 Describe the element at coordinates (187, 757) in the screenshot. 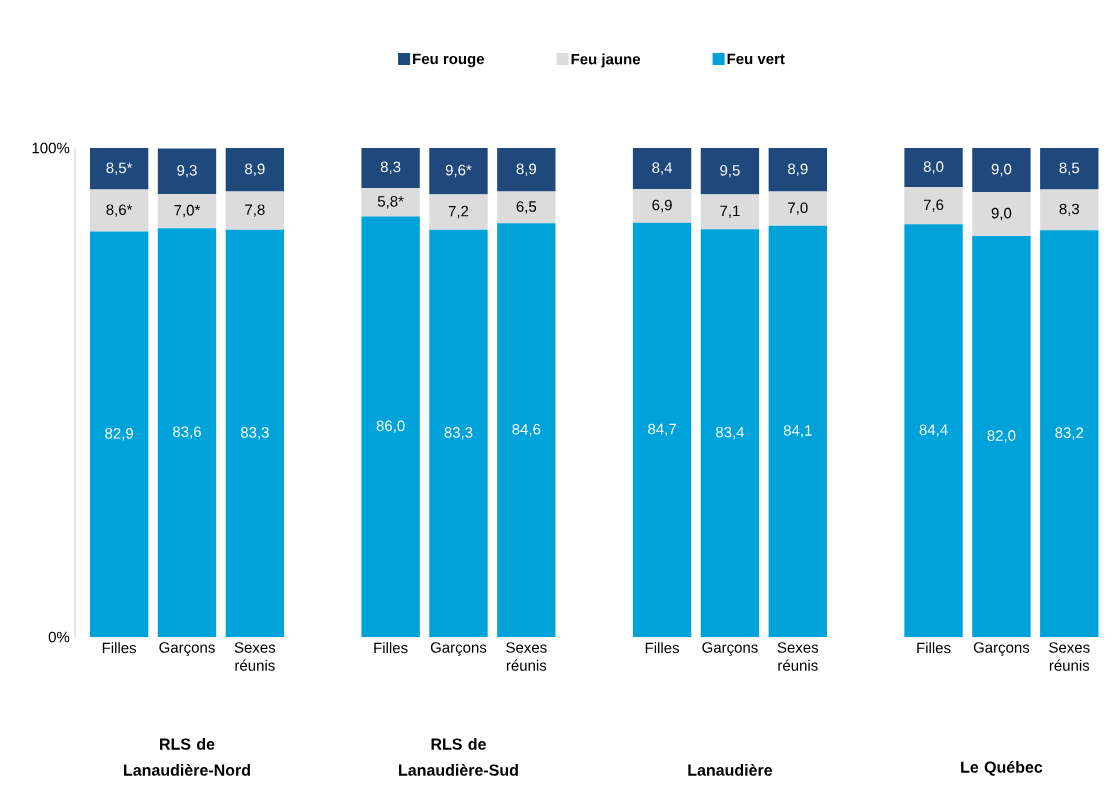

I see `text: RLS de Lanaudière-Nord` at that location.